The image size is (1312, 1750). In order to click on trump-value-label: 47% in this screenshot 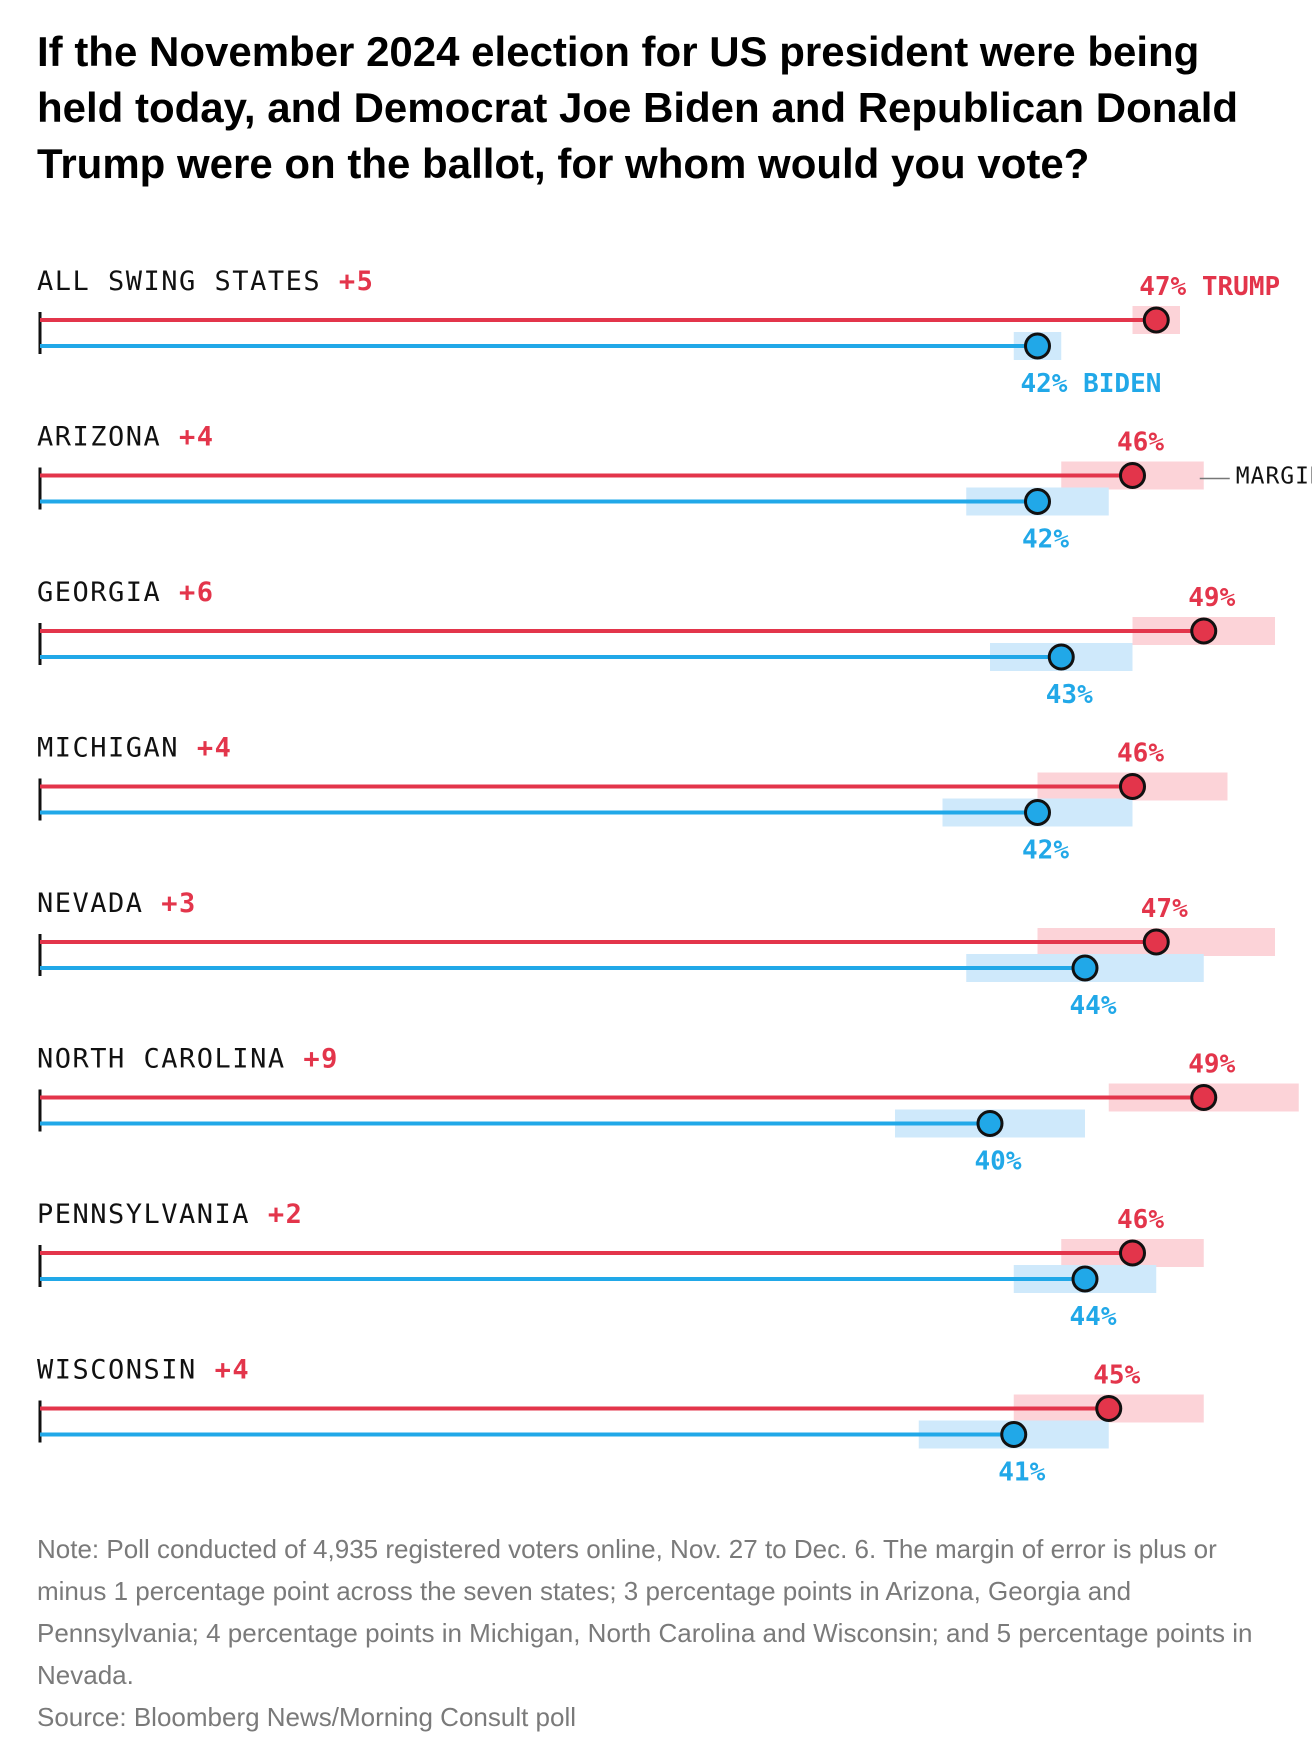, I will do `click(1164, 909)`.